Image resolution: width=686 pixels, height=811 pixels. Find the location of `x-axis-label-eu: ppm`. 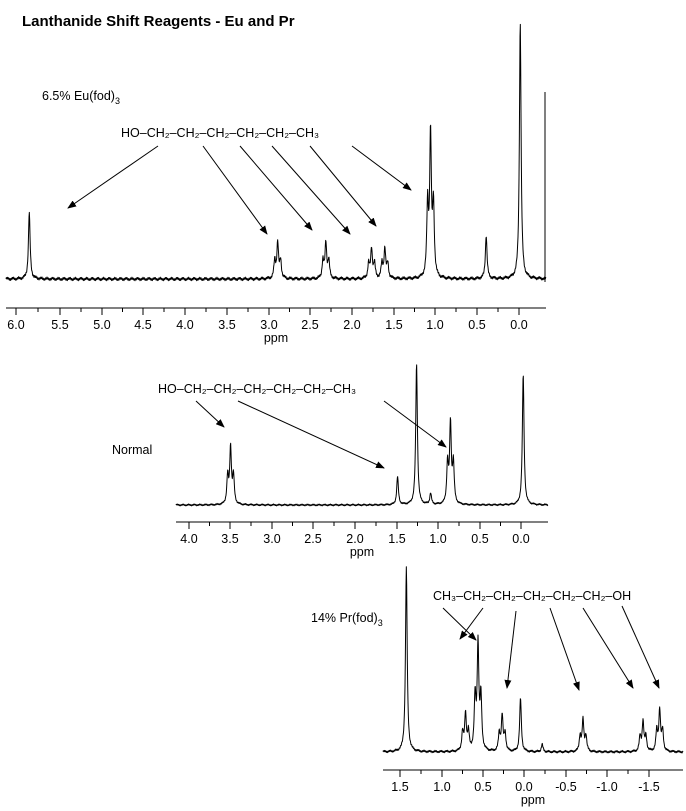

x-axis-label-eu: ppm is located at coordinates (276, 338).